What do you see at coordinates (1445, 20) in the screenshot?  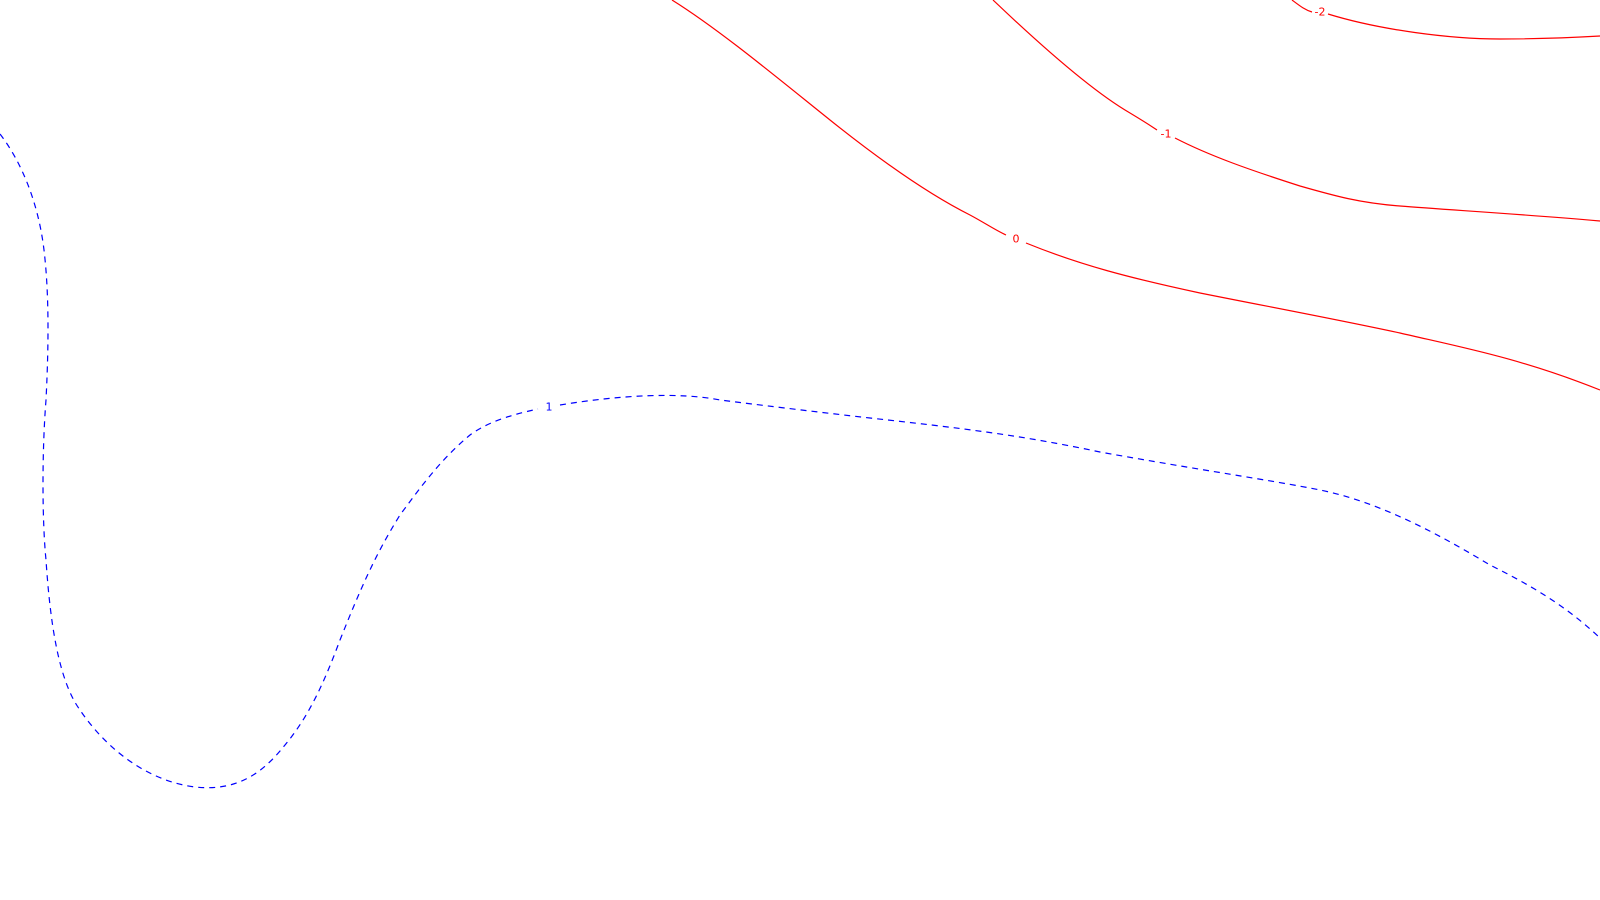 I see `contour-line-level-neg2` at bounding box center [1445, 20].